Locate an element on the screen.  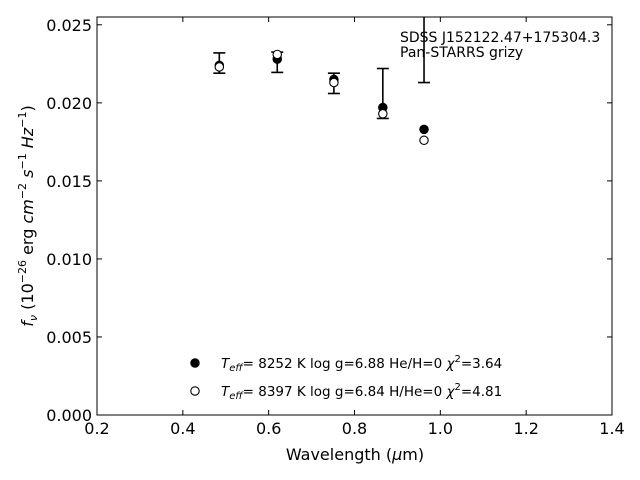
legend-entry-label: Teff= 8397 K log g=6.84 H/He=0 χ2=4.81 is located at coordinates (361, 392).